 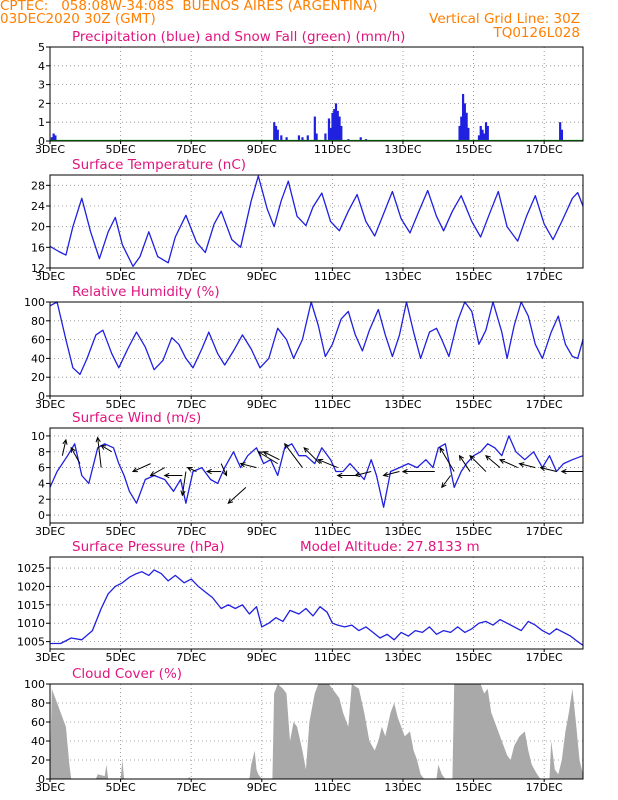 I want to click on wind-title: Surface Wind (m/s), so click(x=136, y=418).